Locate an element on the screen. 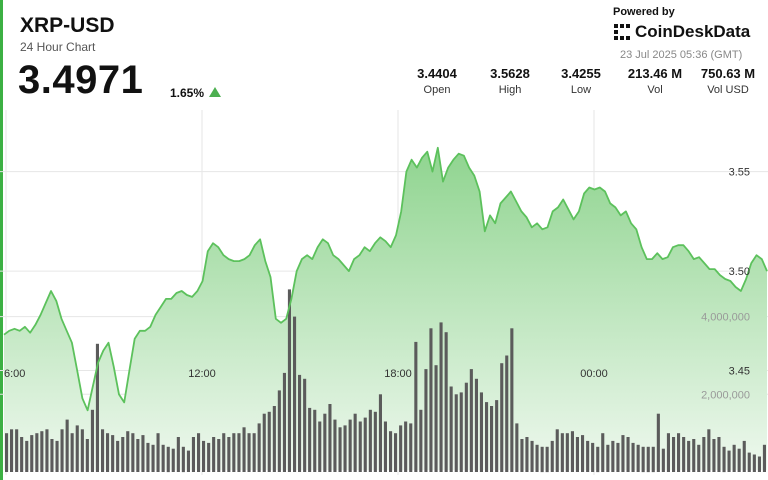 The image size is (768, 480). stat-volume-usd: 750.63 M Vol USD is located at coordinates (728, 81).